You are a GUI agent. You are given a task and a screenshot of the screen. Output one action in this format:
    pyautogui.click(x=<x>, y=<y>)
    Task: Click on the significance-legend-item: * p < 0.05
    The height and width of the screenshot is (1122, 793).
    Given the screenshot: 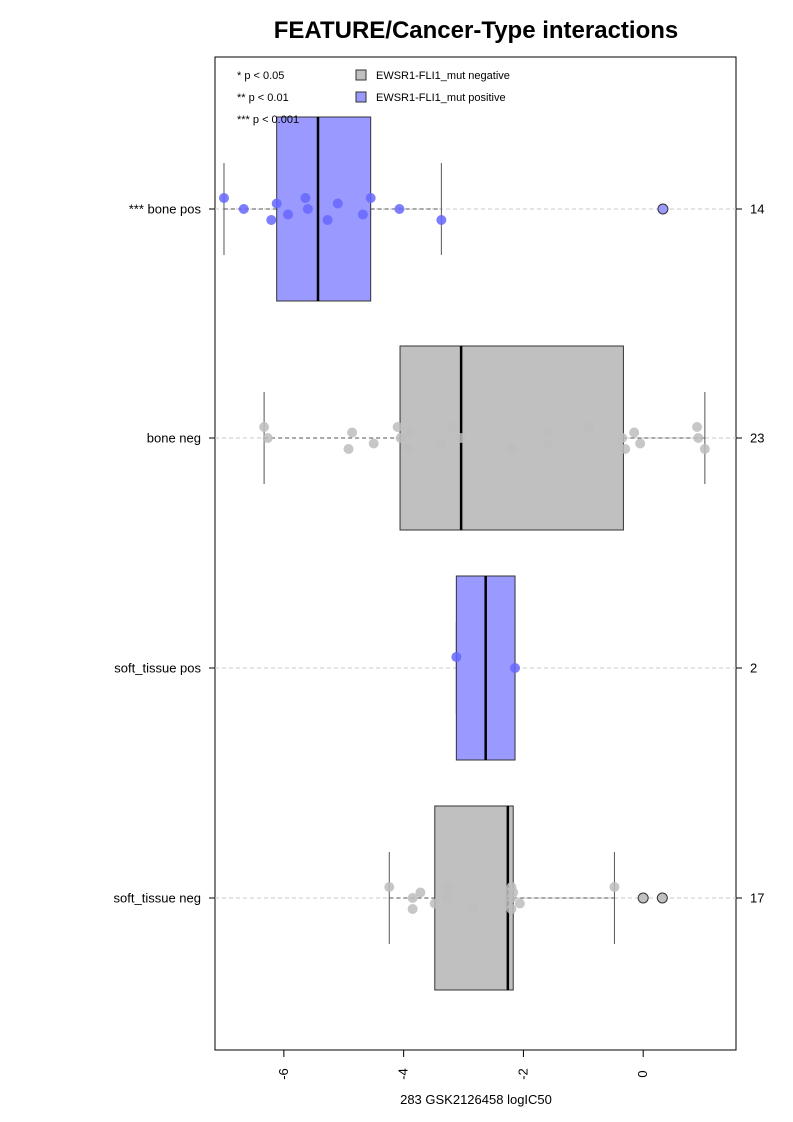 What is the action you would take?
    pyautogui.click(x=260, y=76)
    